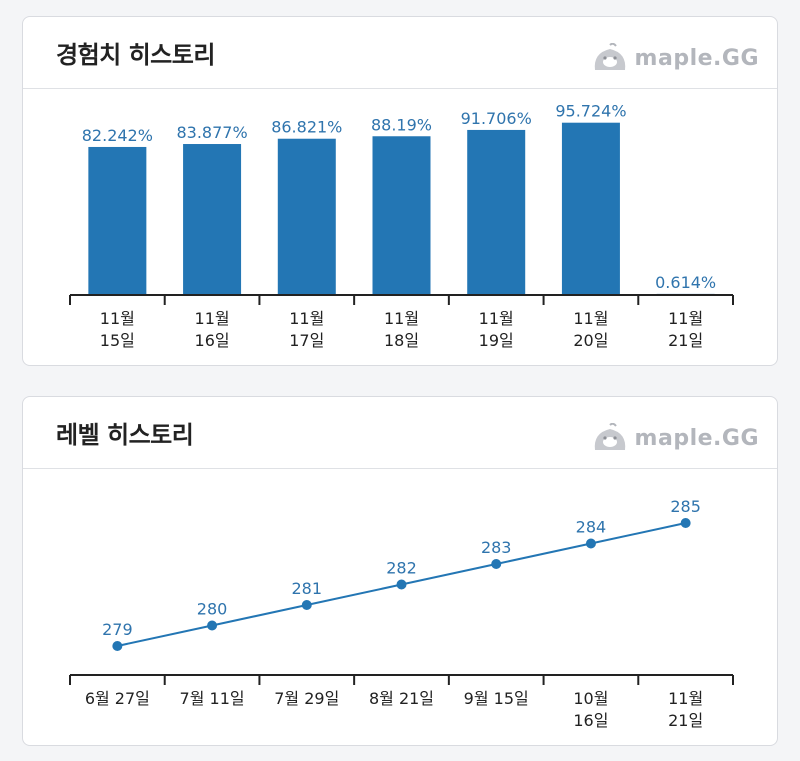  What do you see at coordinates (400, 433) in the screenshot?
I see `level-card-header: 레벨 히스토리 maple.GG` at bounding box center [400, 433].